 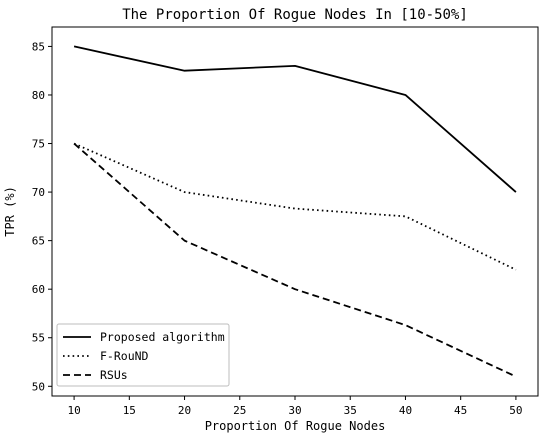 What do you see at coordinates (38, 386) in the screenshot?
I see `y-tick-label: 50` at bounding box center [38, 386].